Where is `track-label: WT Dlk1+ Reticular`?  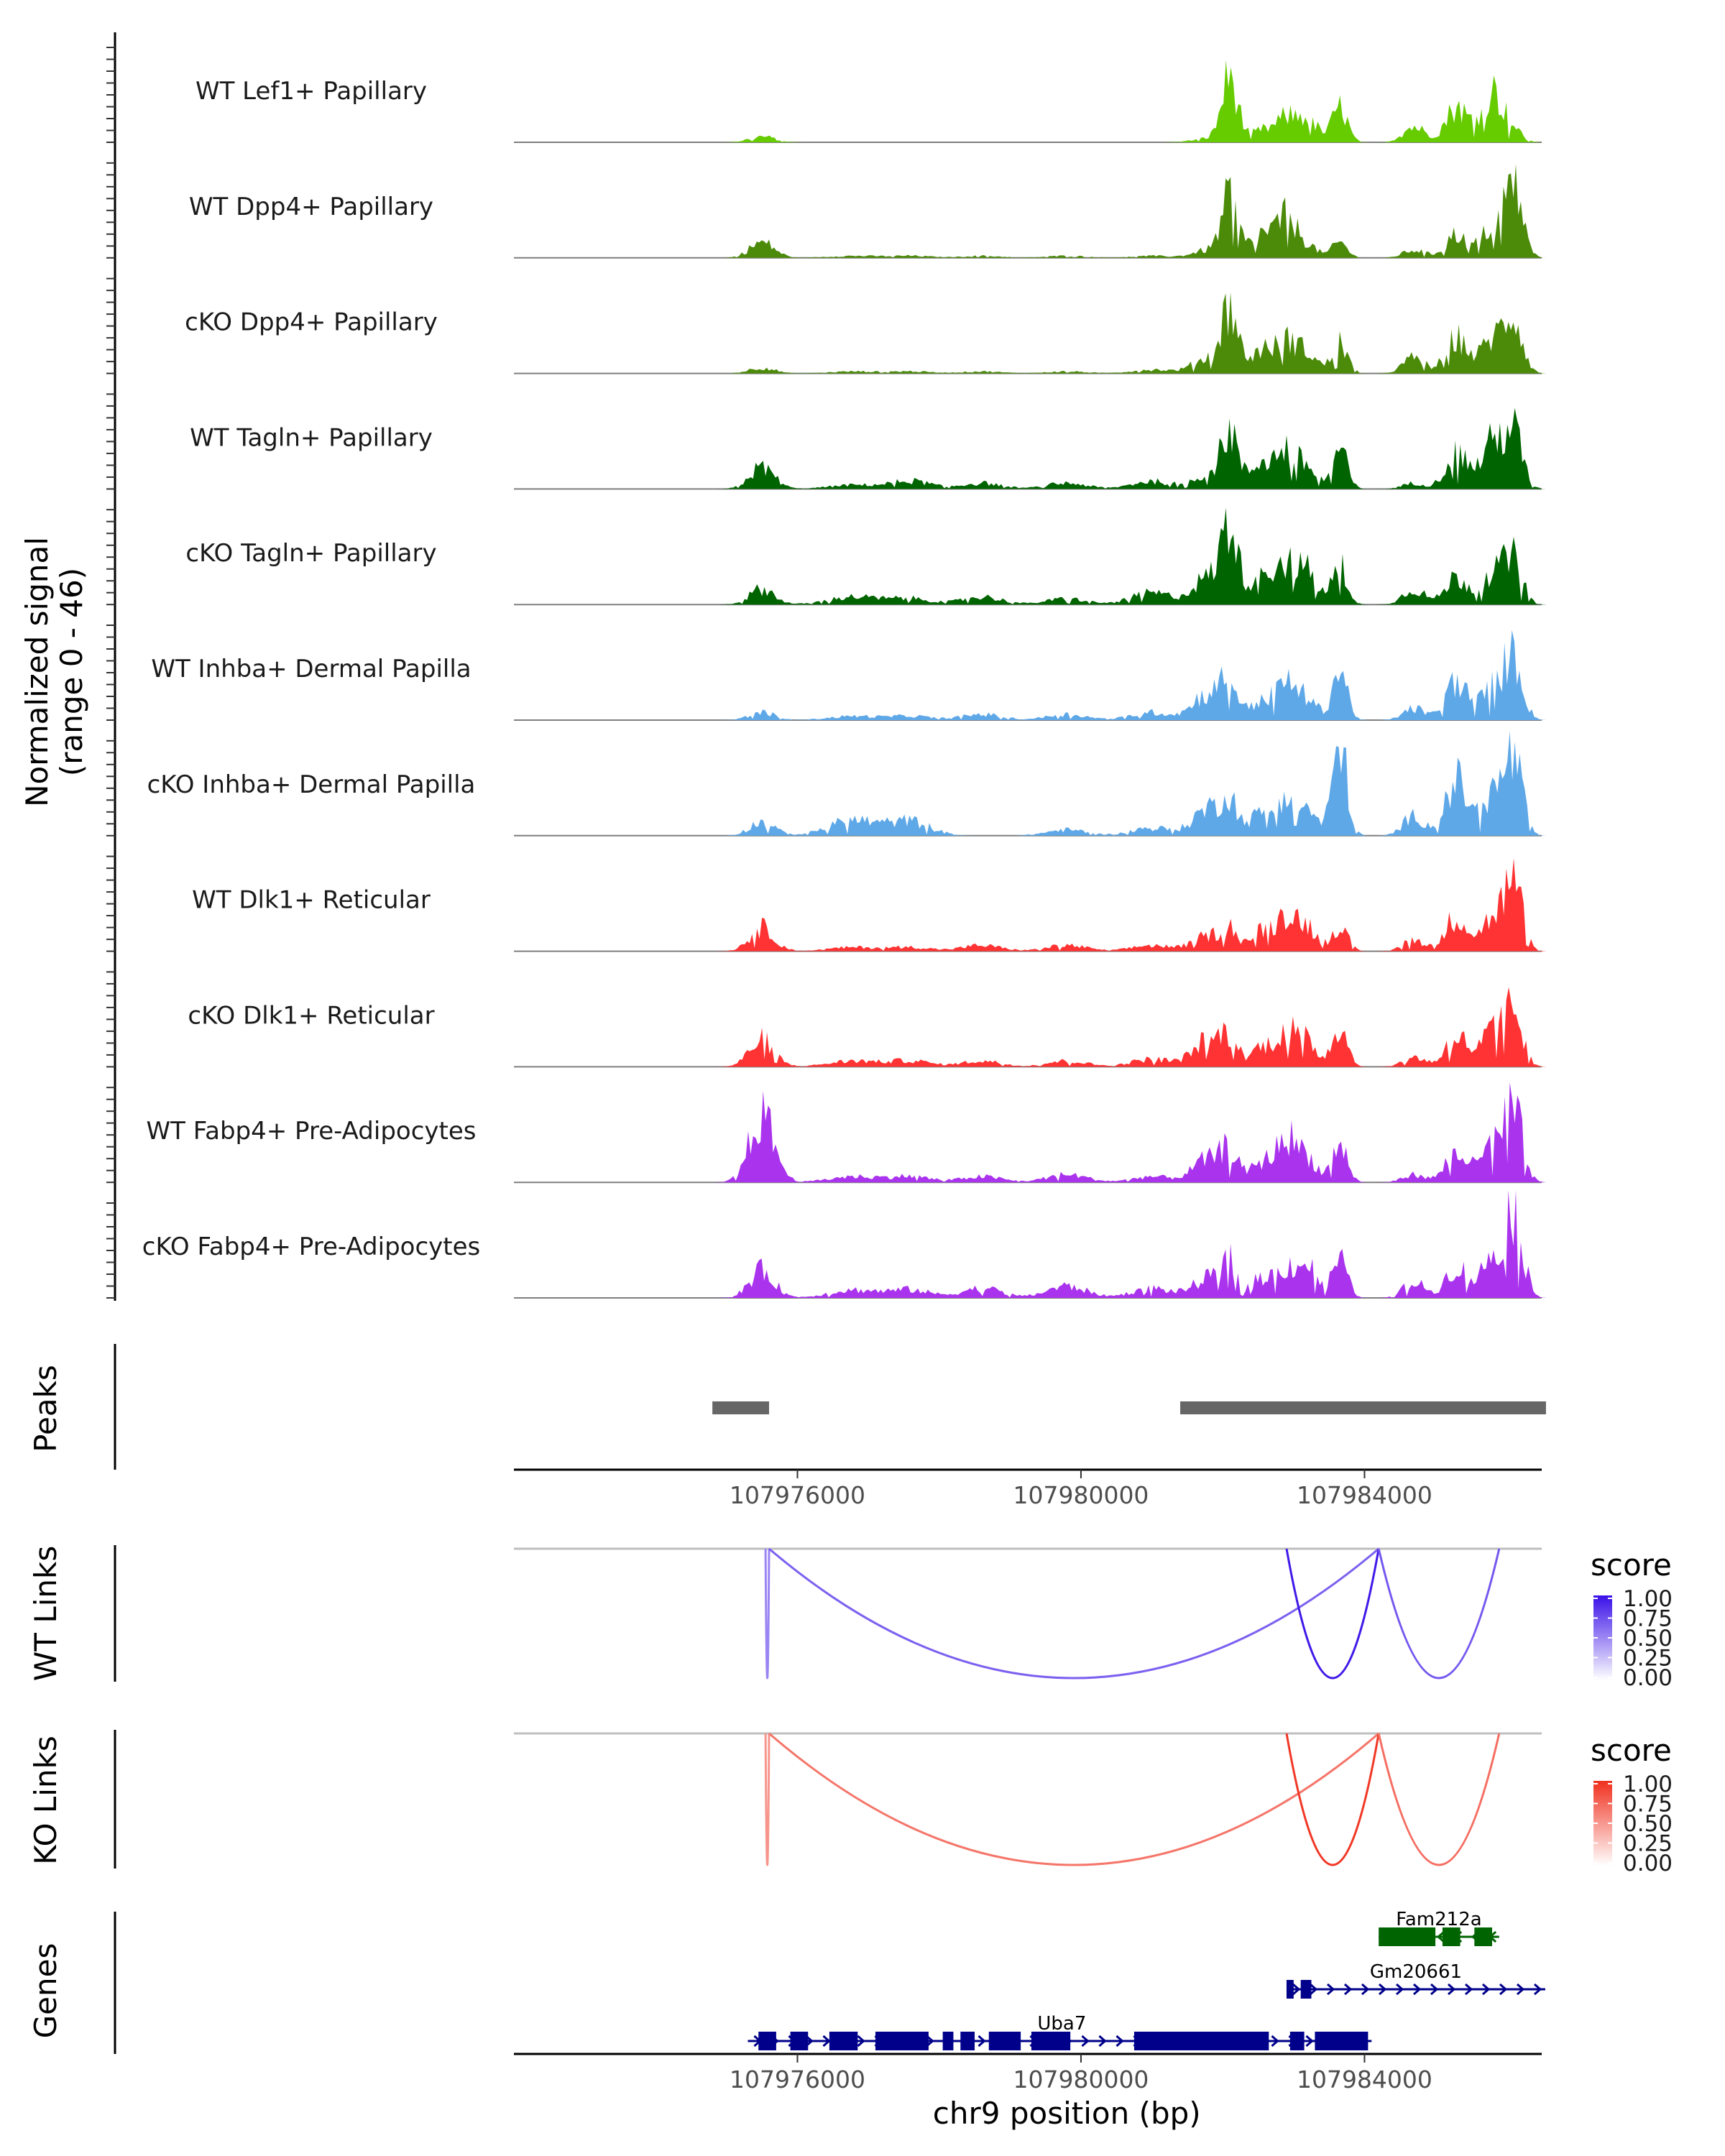 track-label: WT Dlk1+ Reticular is located at coordinates (311, 901).